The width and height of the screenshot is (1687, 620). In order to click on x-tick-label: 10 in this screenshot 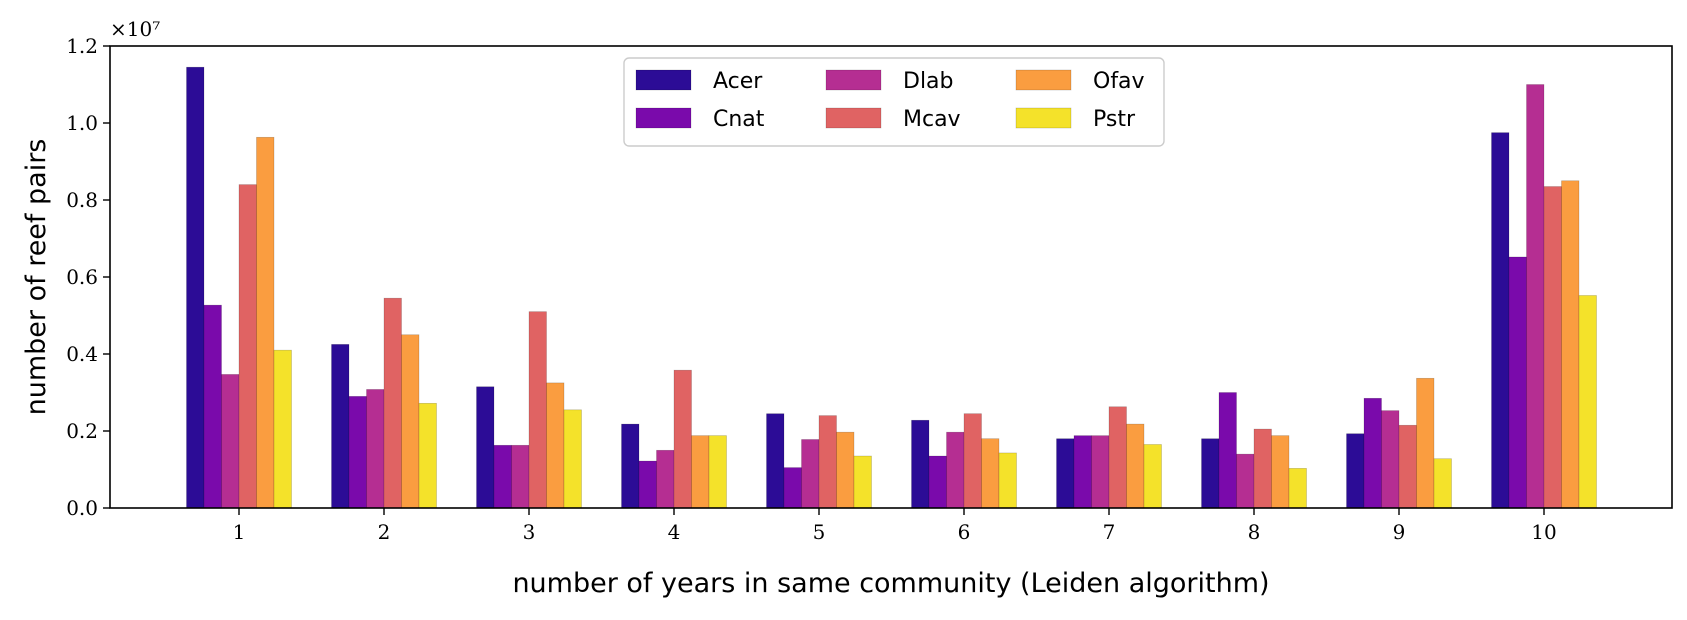, I will do `click(1543, 532)`.